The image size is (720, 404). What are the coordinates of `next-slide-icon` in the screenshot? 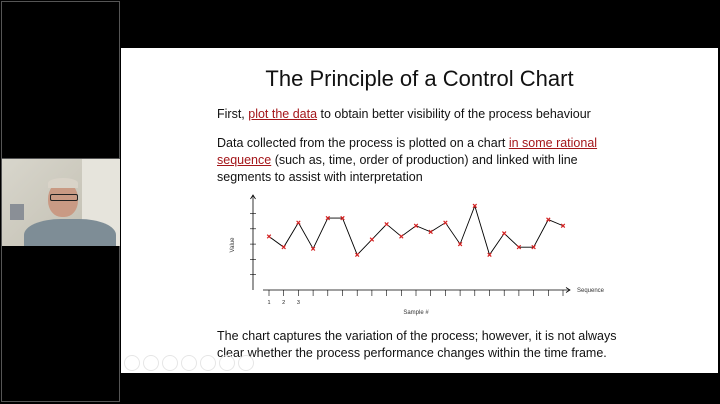 It's located at (151, 363).